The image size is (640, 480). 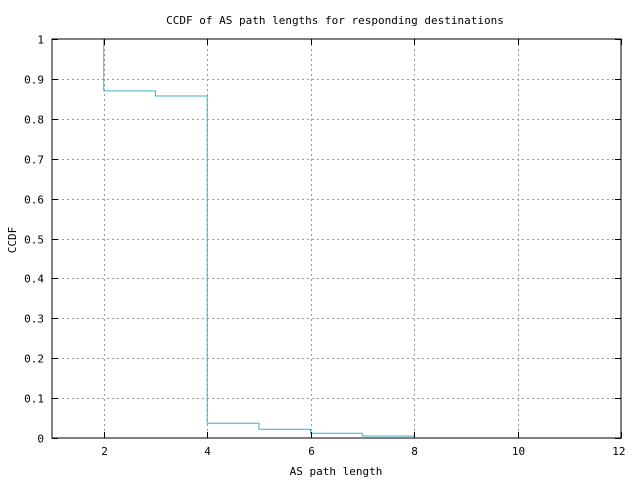 What do you see at coordinates (34, 240) in the screenshot?
I see `y-tick-label: 0.5` at bounding box center [34, 240].